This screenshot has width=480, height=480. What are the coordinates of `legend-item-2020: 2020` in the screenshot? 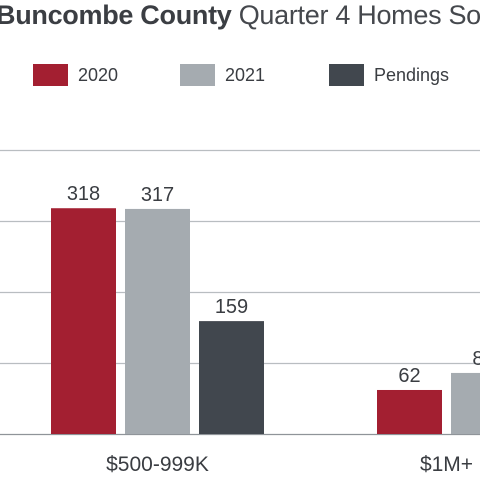 It's located at (75, 75).